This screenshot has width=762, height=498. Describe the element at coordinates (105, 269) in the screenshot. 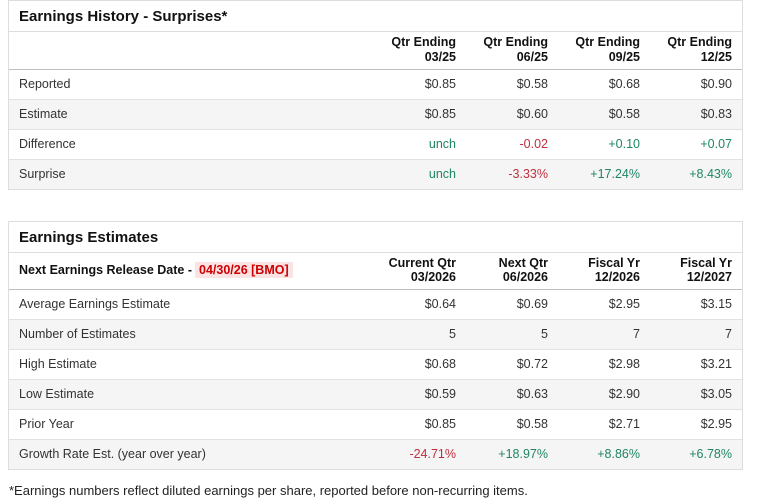

I see `release-date-label: Next Earnings Release Date -` at that location.